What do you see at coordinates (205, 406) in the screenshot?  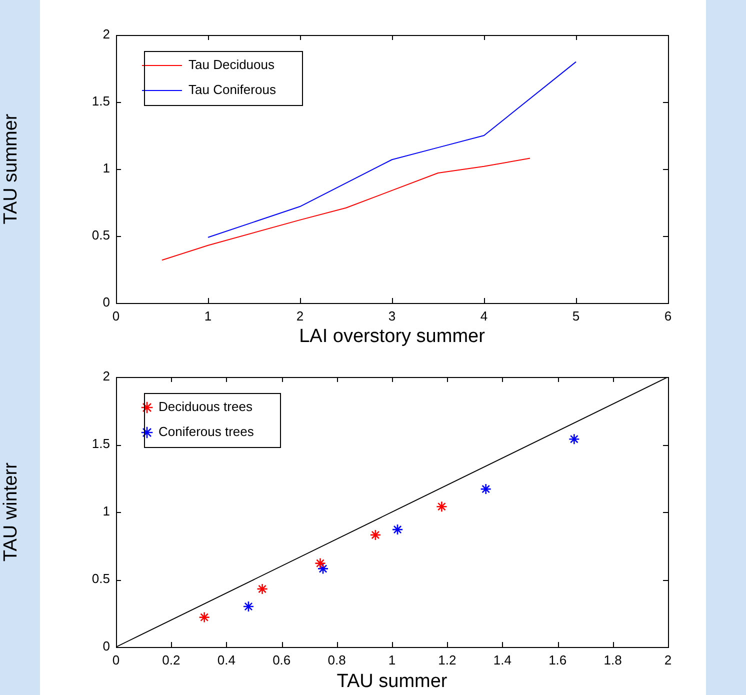 I see `legend-label: Deciduous trees` at bounding box center [205, 406].